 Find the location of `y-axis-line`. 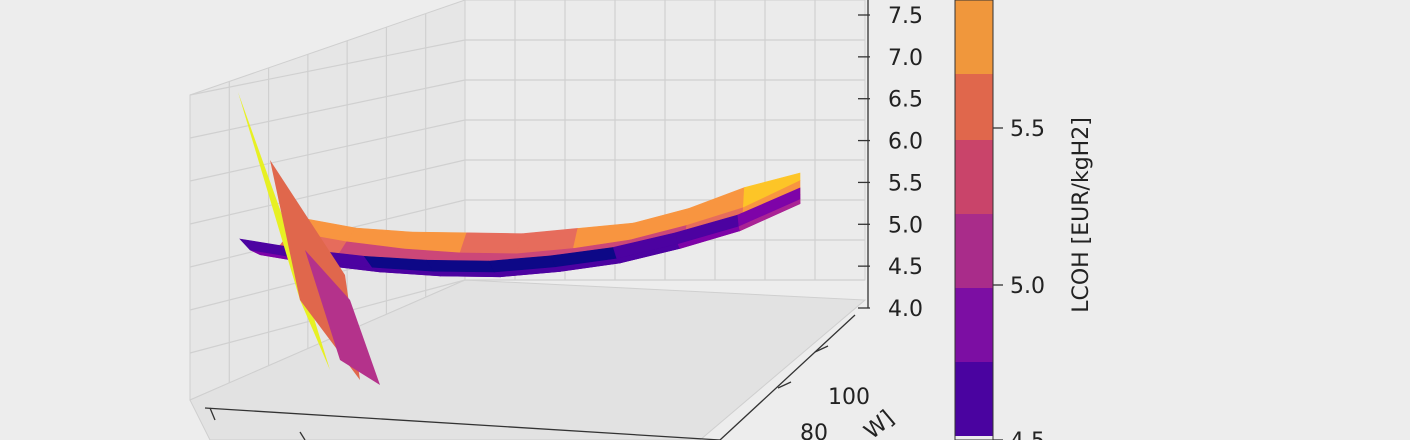

y-axis-line is located at coordinates (787, 377).